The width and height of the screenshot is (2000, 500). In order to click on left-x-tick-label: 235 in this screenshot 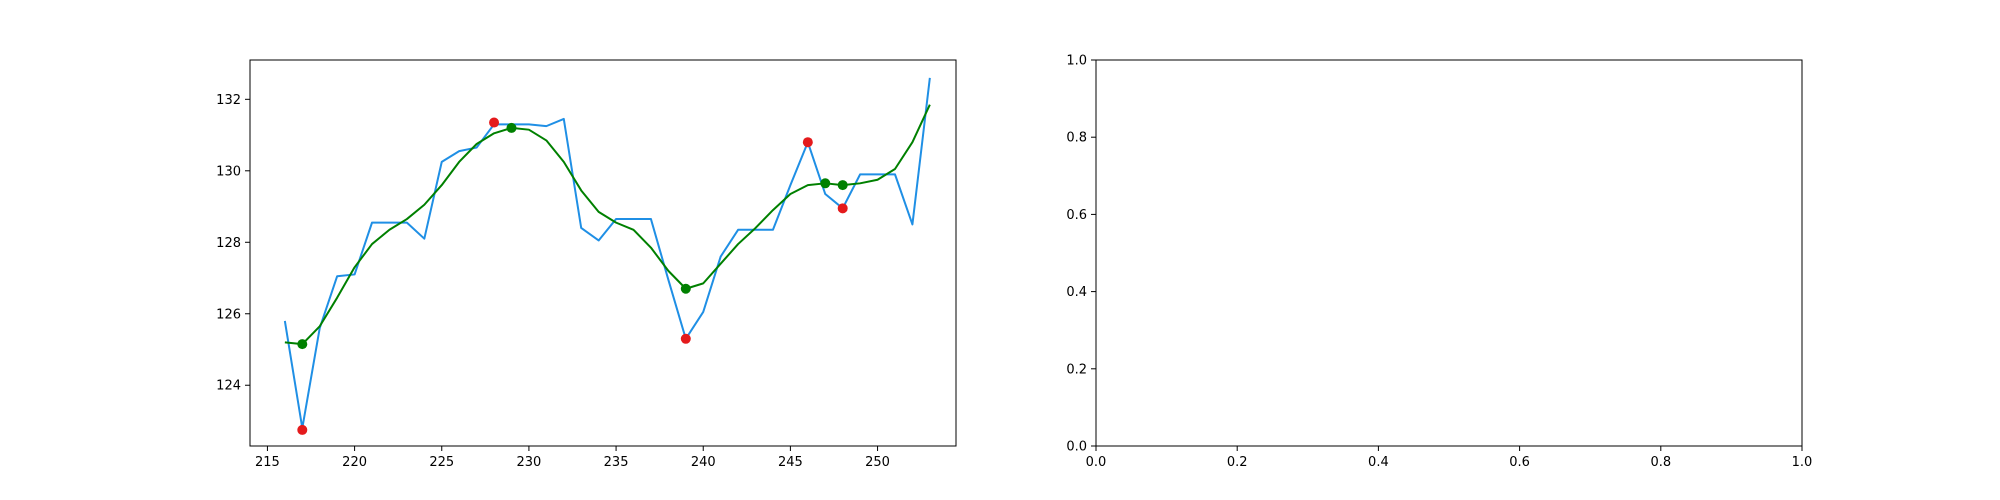, I will do `click(616, 462)`.